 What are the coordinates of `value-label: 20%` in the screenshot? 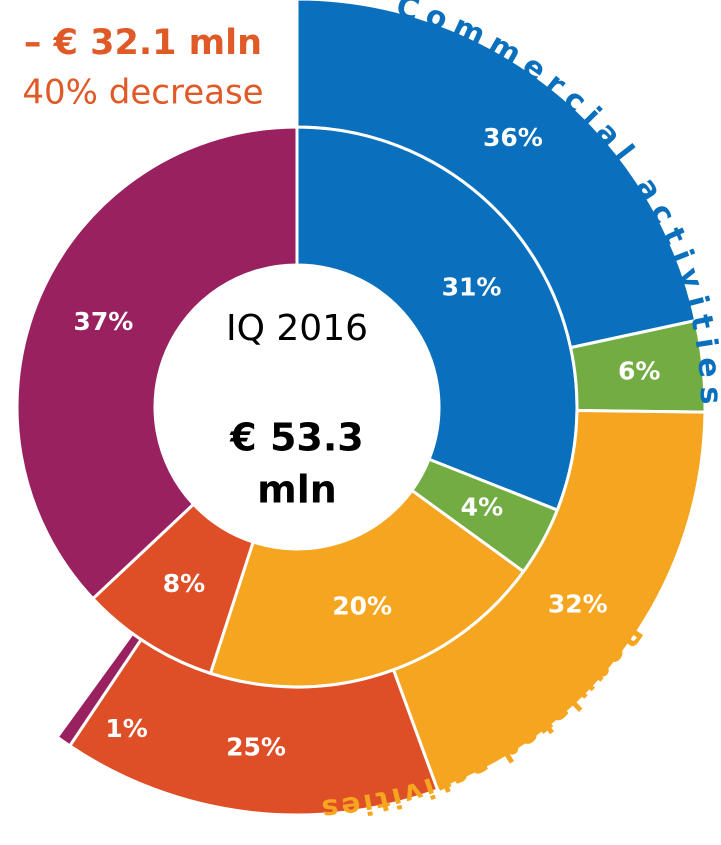 It's located at (362, 606).